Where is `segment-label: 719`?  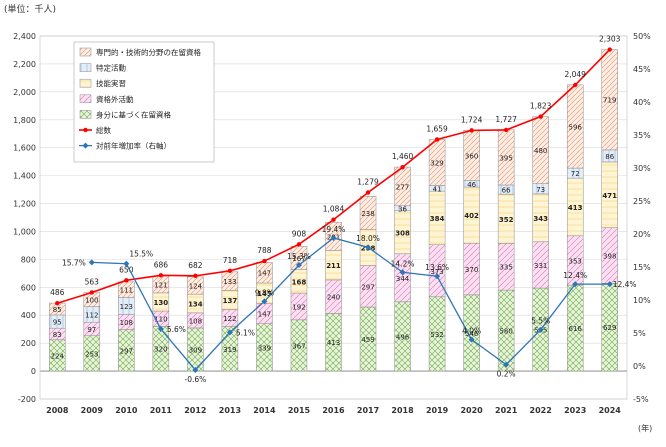 segment-label: 719 is located at coordinates (609, 101).